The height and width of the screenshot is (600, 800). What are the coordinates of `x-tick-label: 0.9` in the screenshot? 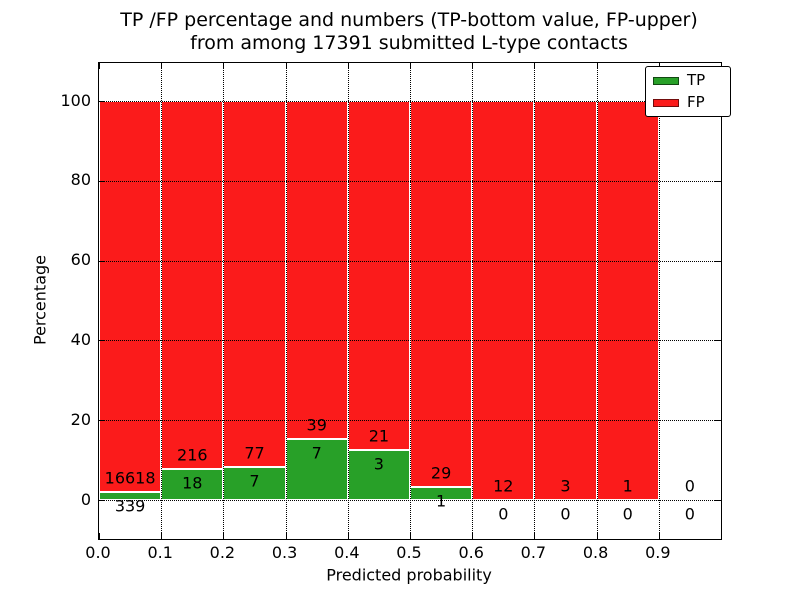 It's located at (658, 552).